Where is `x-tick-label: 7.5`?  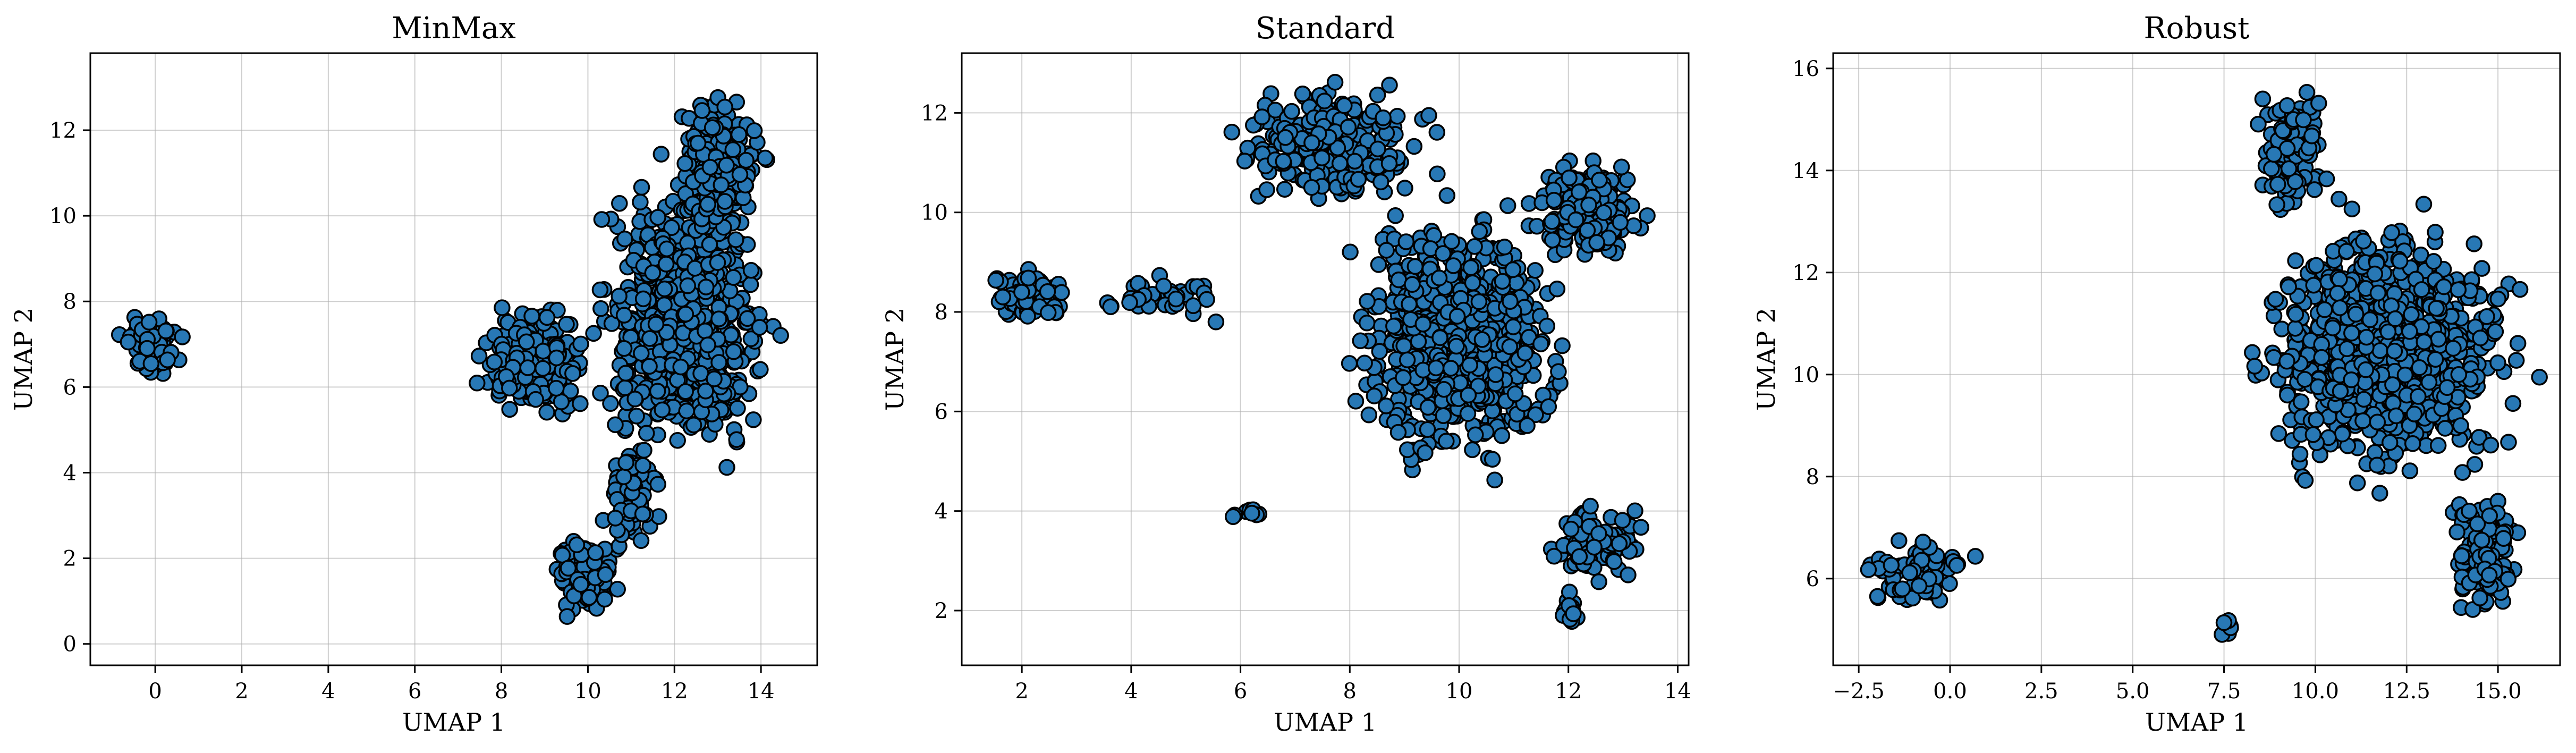 x-tick-label: 7.5 is located at coordinates (2224, 691).